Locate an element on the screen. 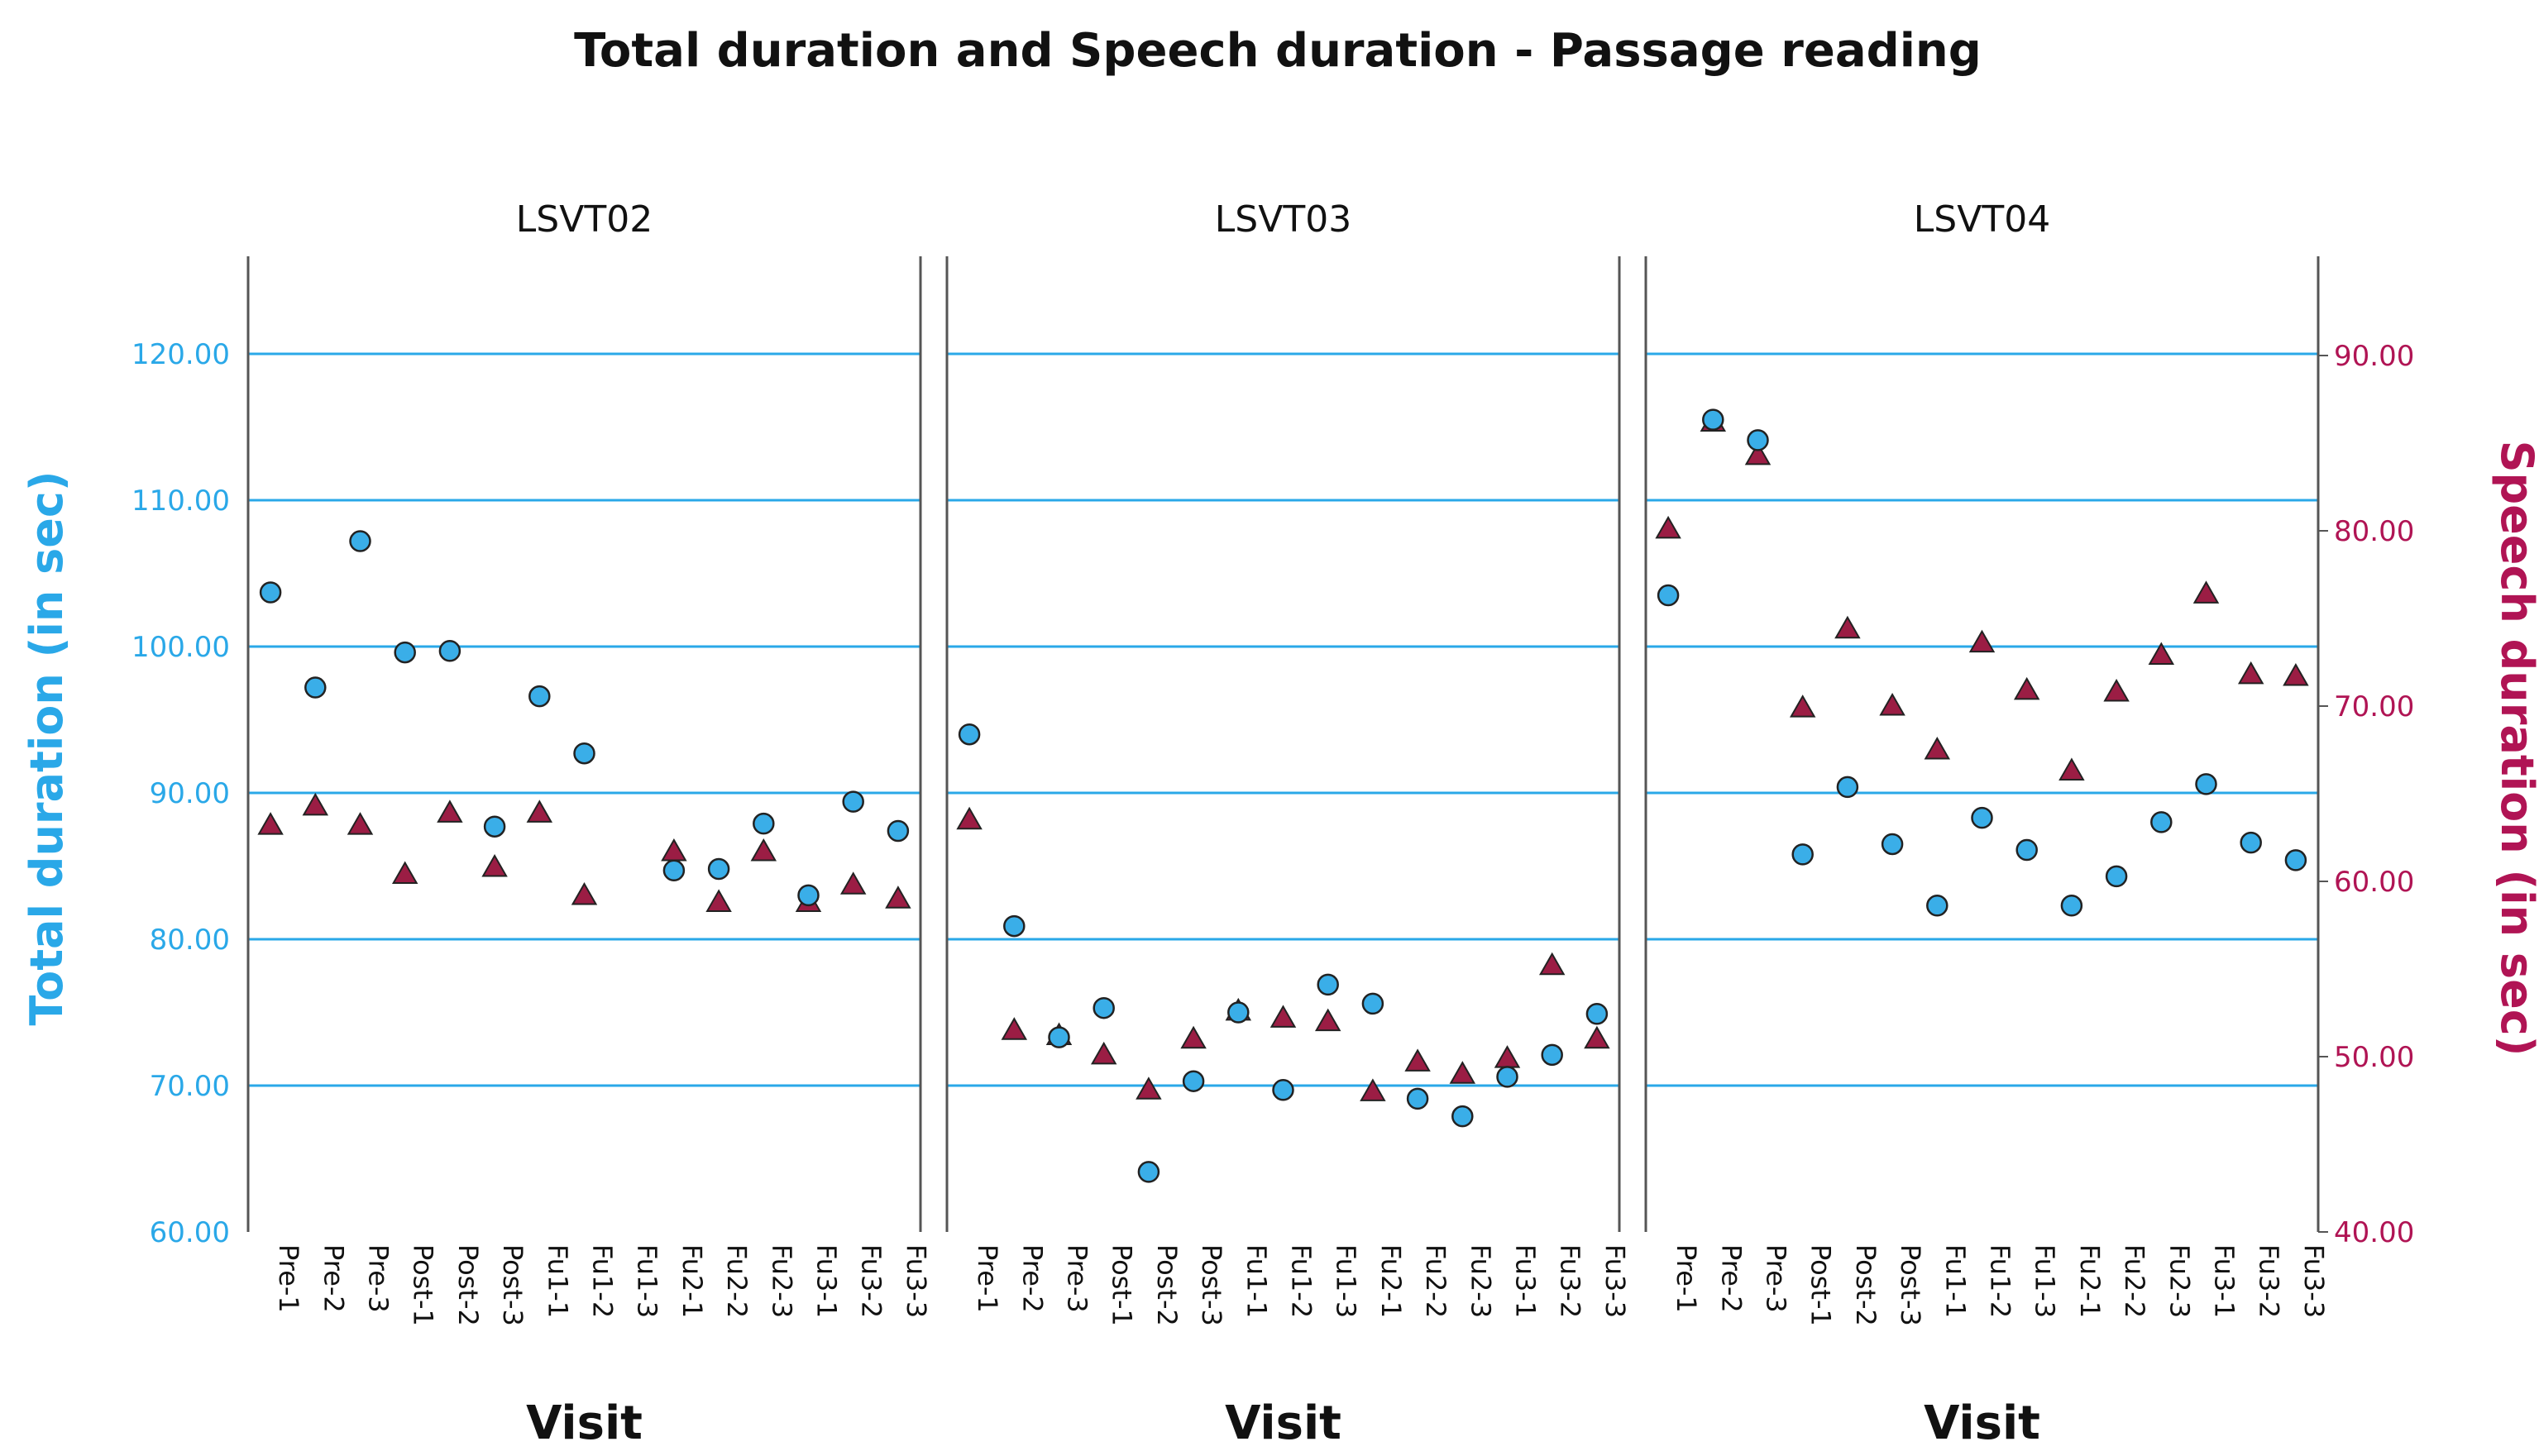 The height and width of the screenshot is (1456, 2539). panel-titles: LSVT02 LSVT03 LSVT04 is located at coordinates (1283, 219).